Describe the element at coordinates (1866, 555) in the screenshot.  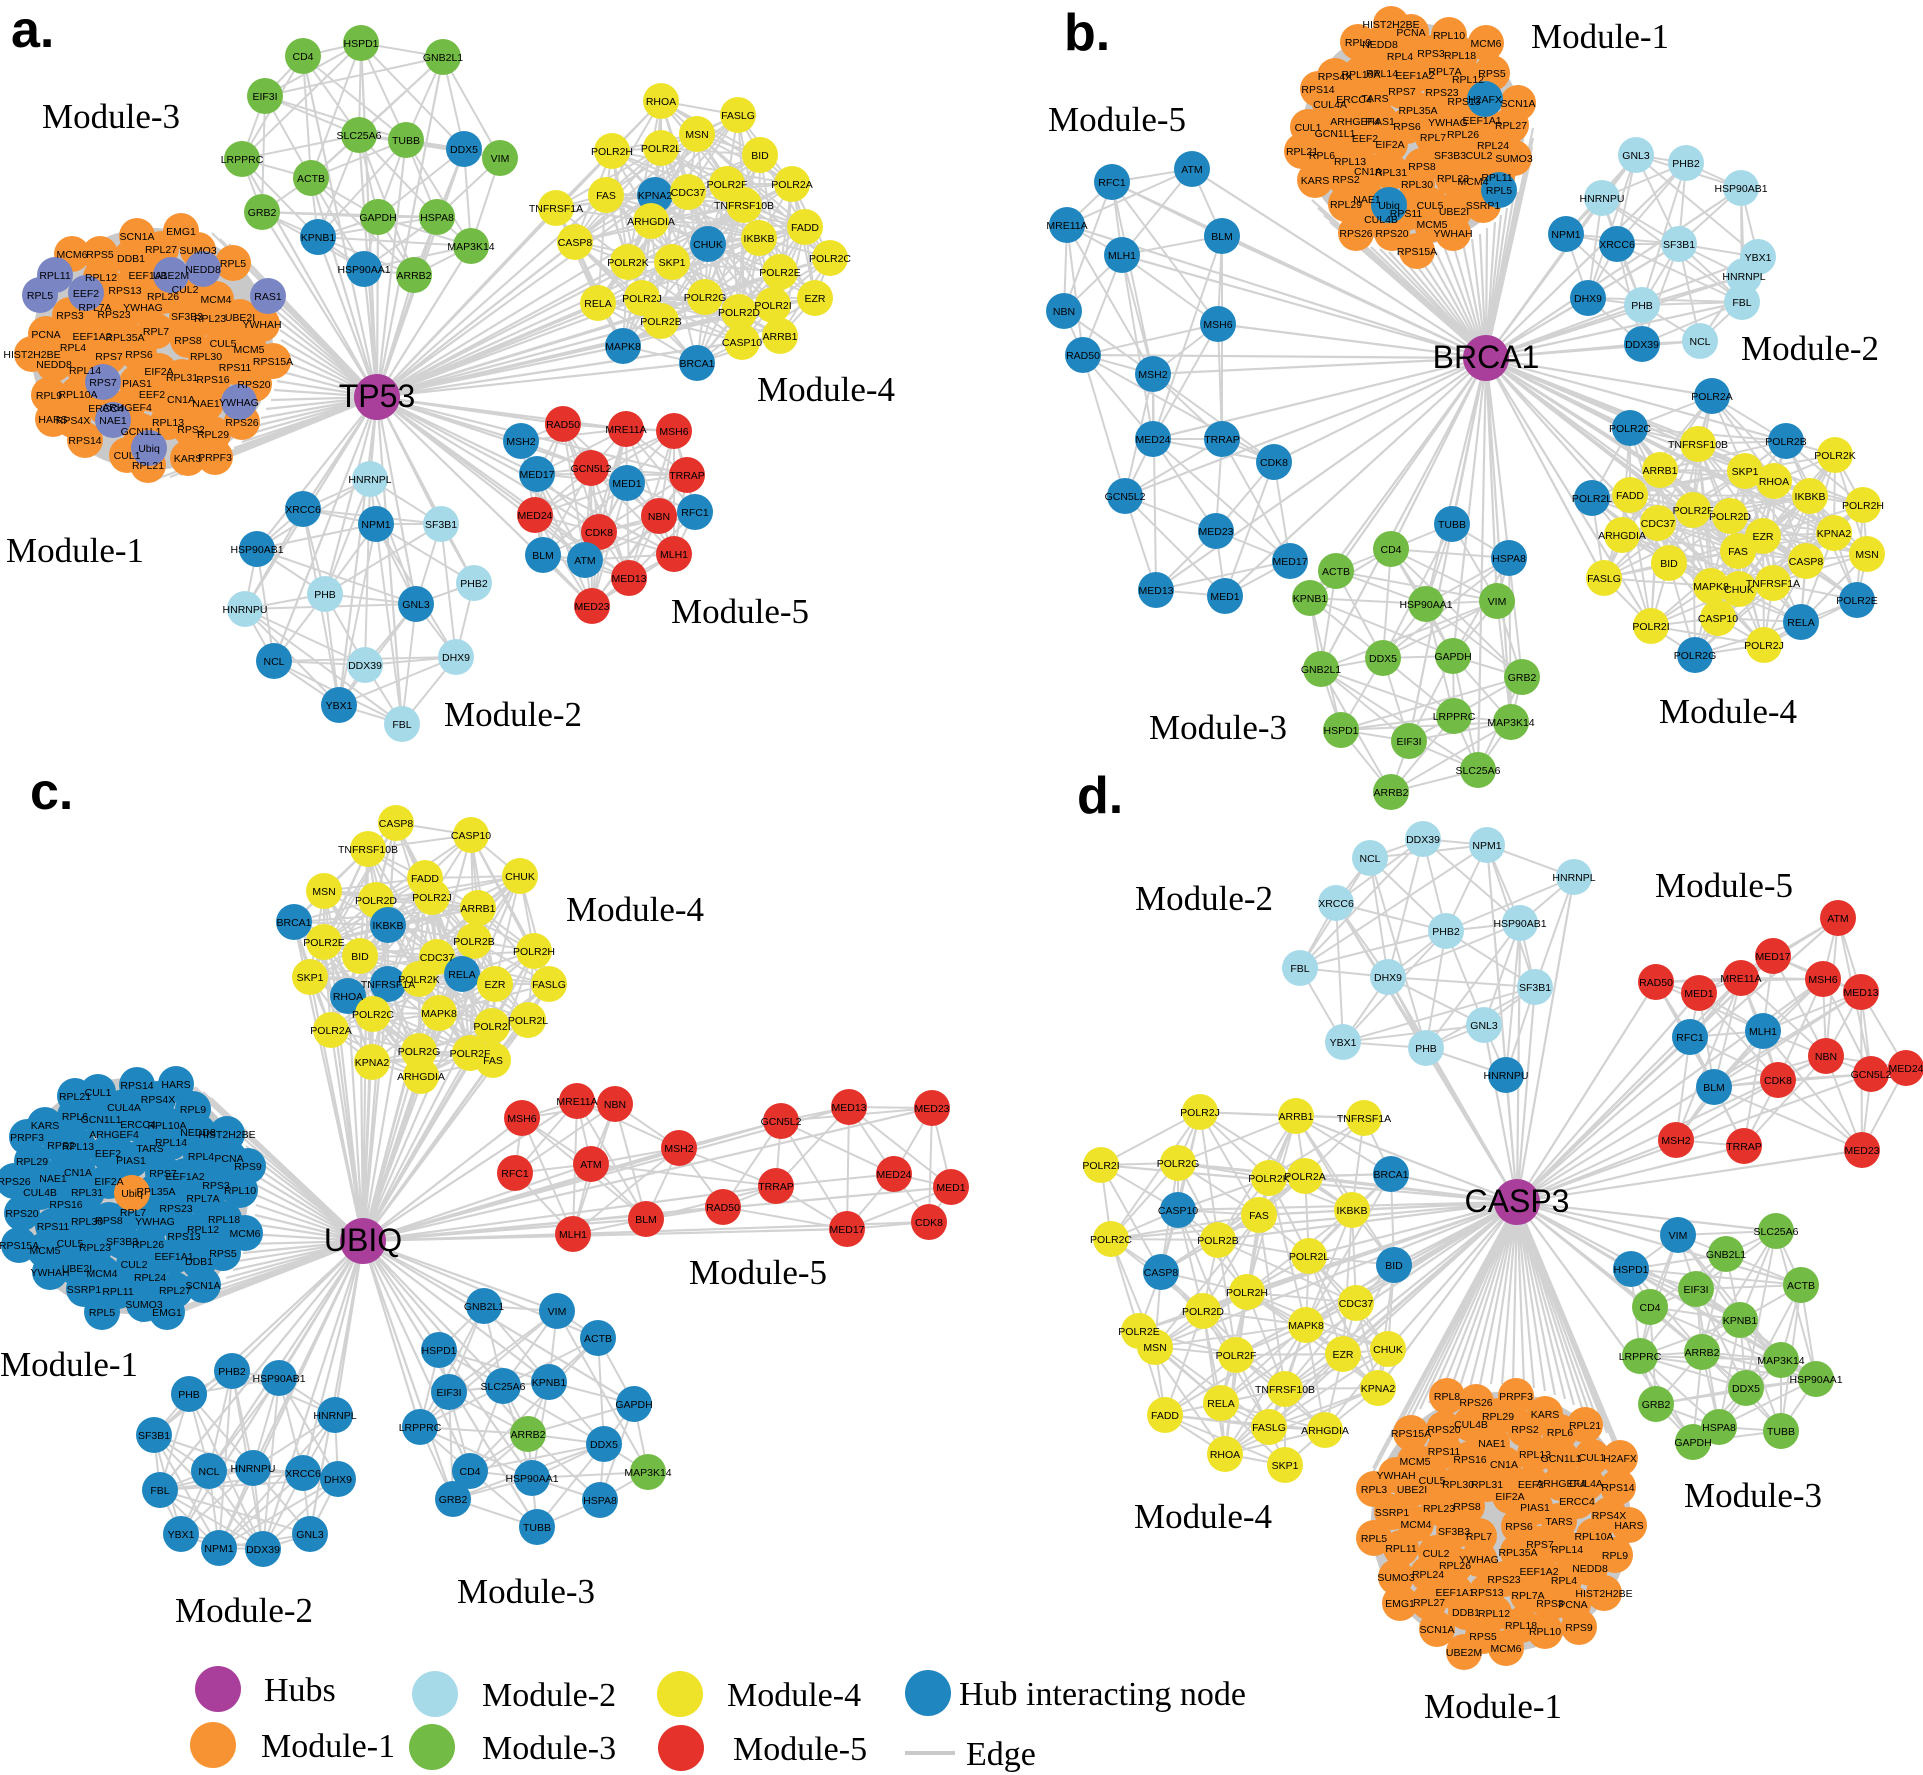
I see `svg-text: MSN` at that location.